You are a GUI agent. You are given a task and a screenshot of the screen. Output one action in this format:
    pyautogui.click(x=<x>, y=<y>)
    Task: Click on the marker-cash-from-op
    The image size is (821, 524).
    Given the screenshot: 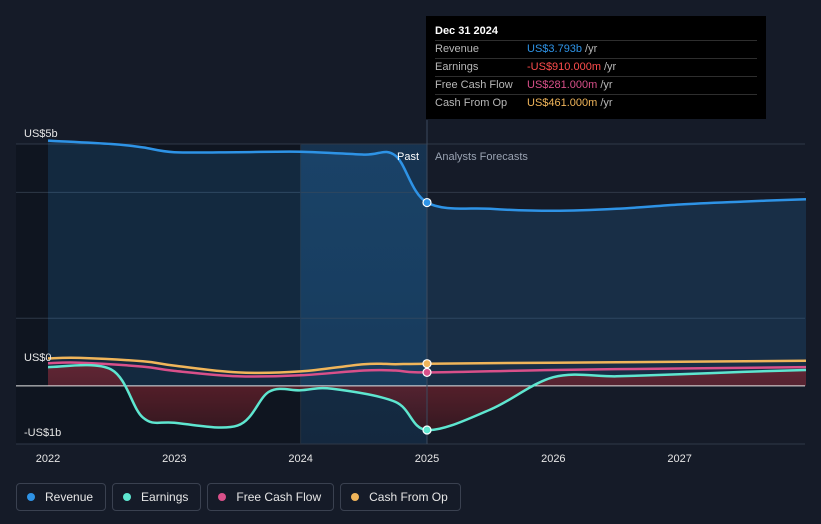 What is the action you would take?
    pyautogui.click(x=427, y=364)
    